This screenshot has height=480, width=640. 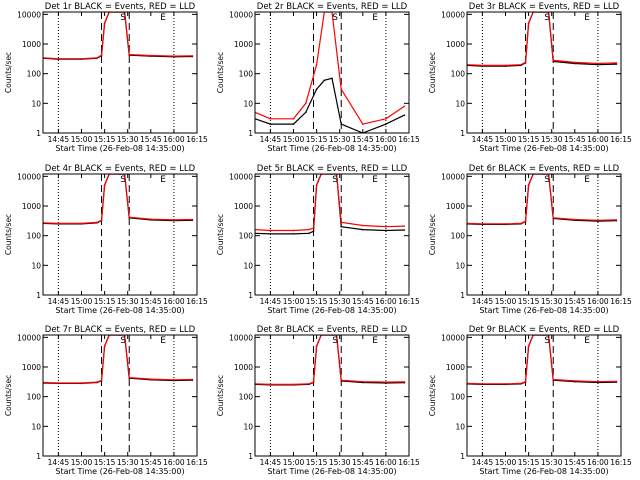 What do you see at coordinates (120, 7) in the screenshot?
I see `panel-title: Det 1r BLACK = Events, RED = LLD` at bounding box center [120, 7].